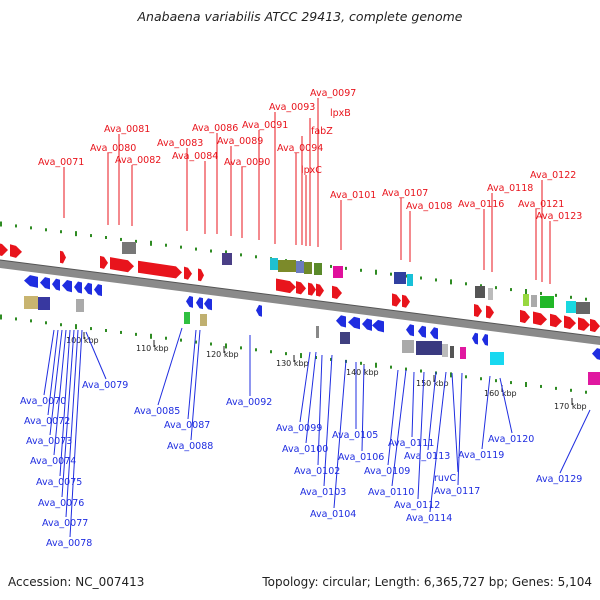 This screenshot has width=600, height=600. Describe the element at coordinates (43, 401) in the screenshot. I see `gene-label: Ava_0070` at that location.